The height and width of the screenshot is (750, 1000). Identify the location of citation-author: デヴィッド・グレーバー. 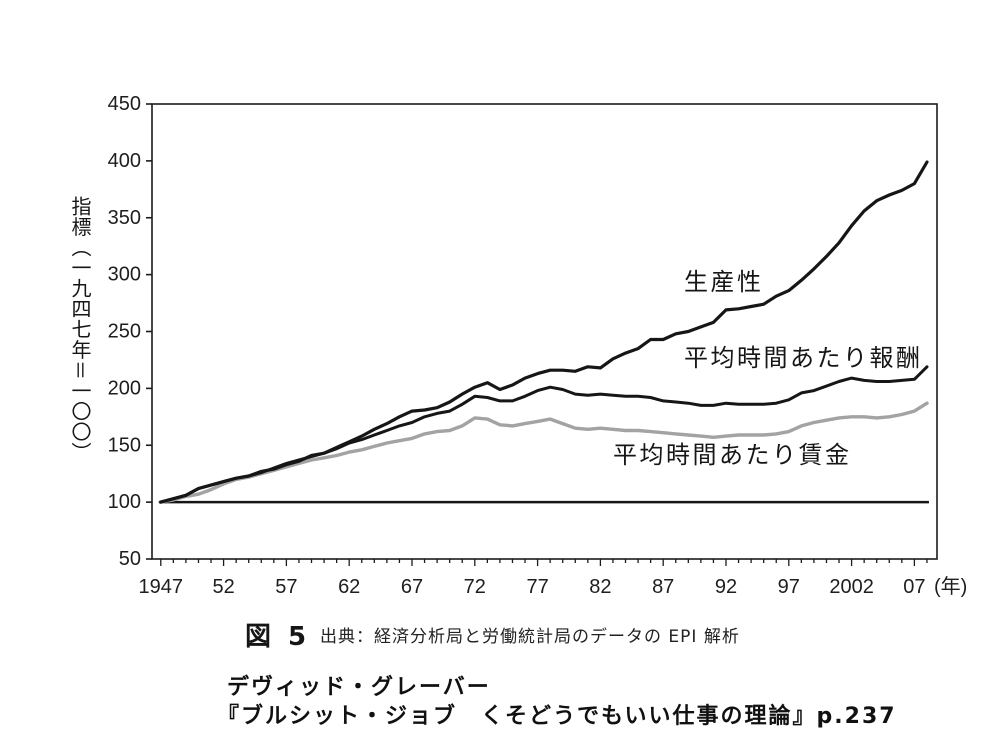
(359, 687).